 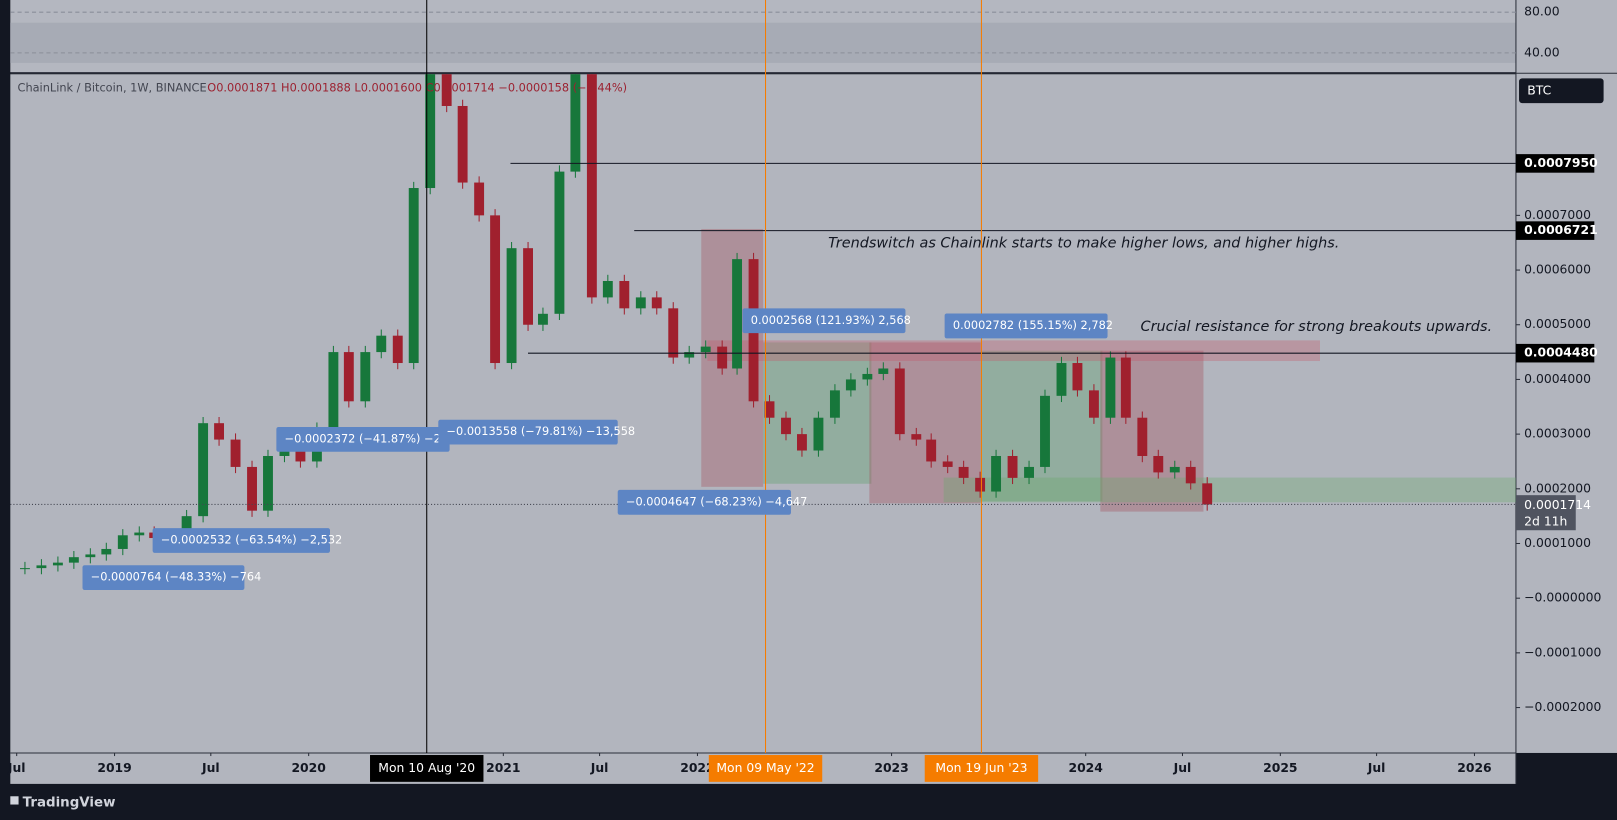 I want to click on y-tick-label: 0.0007000, so click(x=1557, y=215).